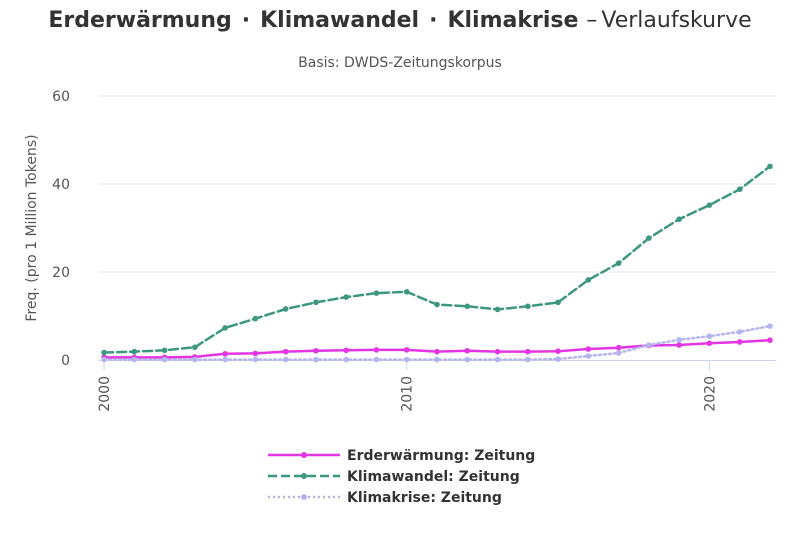 The image size is (800, 533). What do you see at coordinates (424, 498) in the screenshot?
I see `legend-label: Klimakrise: Zeitung` at bounding box center [424, 498].